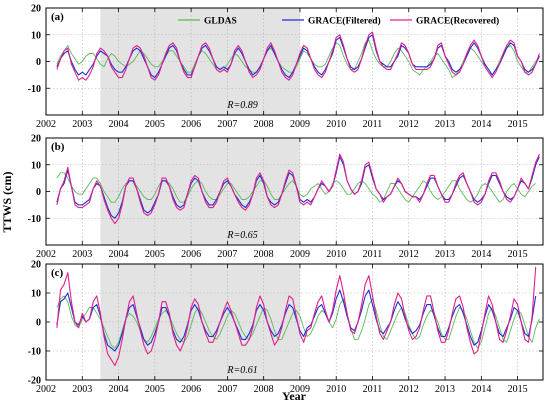  I want to click on legend-label: GLDAS, so click(220, 22).